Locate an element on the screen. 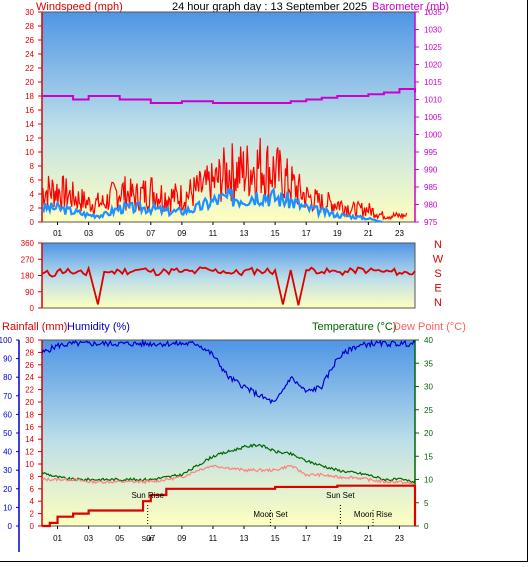  sunrise-time-label: Sun is located at coordinates (147, 539).